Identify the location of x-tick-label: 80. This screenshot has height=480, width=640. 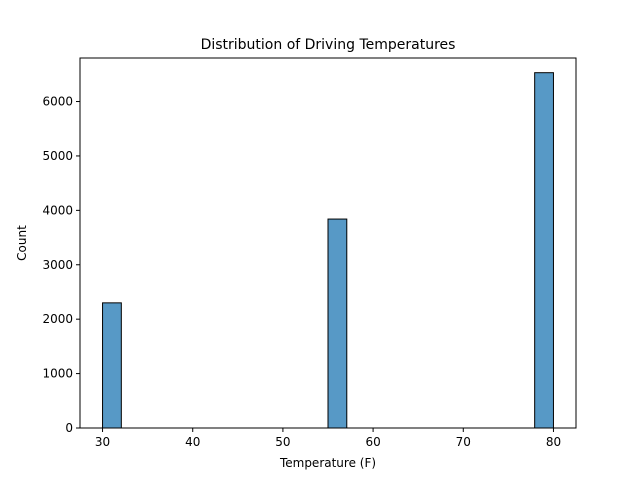
(553, 442).